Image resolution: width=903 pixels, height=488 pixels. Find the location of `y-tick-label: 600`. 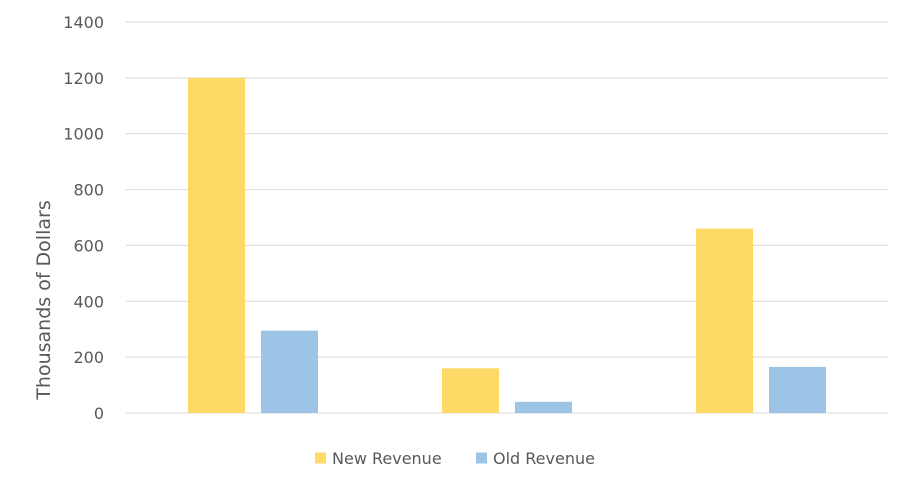

y-tick-label: 600 is located at coordinates (88, 245).